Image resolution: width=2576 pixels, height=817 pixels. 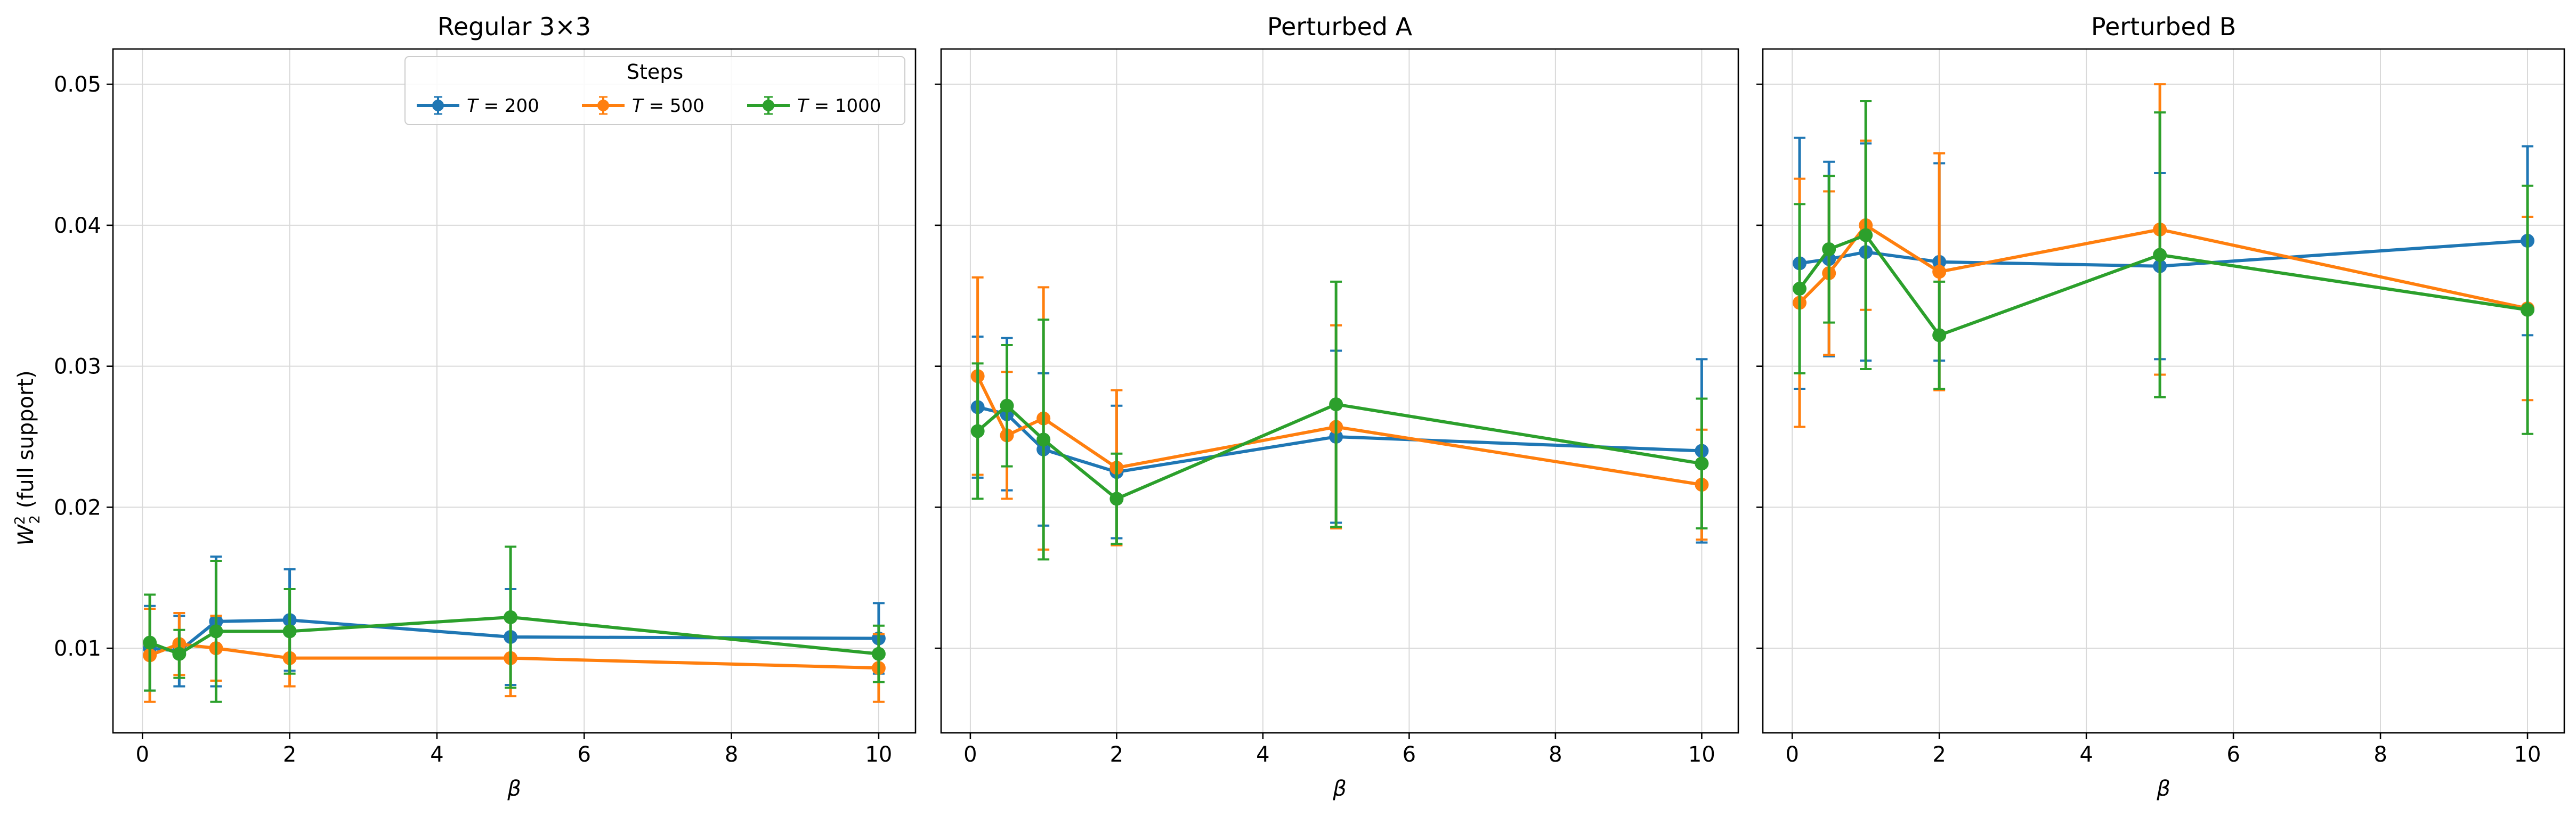 What do you see at coordinates (77, 508) in the screenshot?
I see `y-tick-label: 0.02` at bounding box center [77, 508].